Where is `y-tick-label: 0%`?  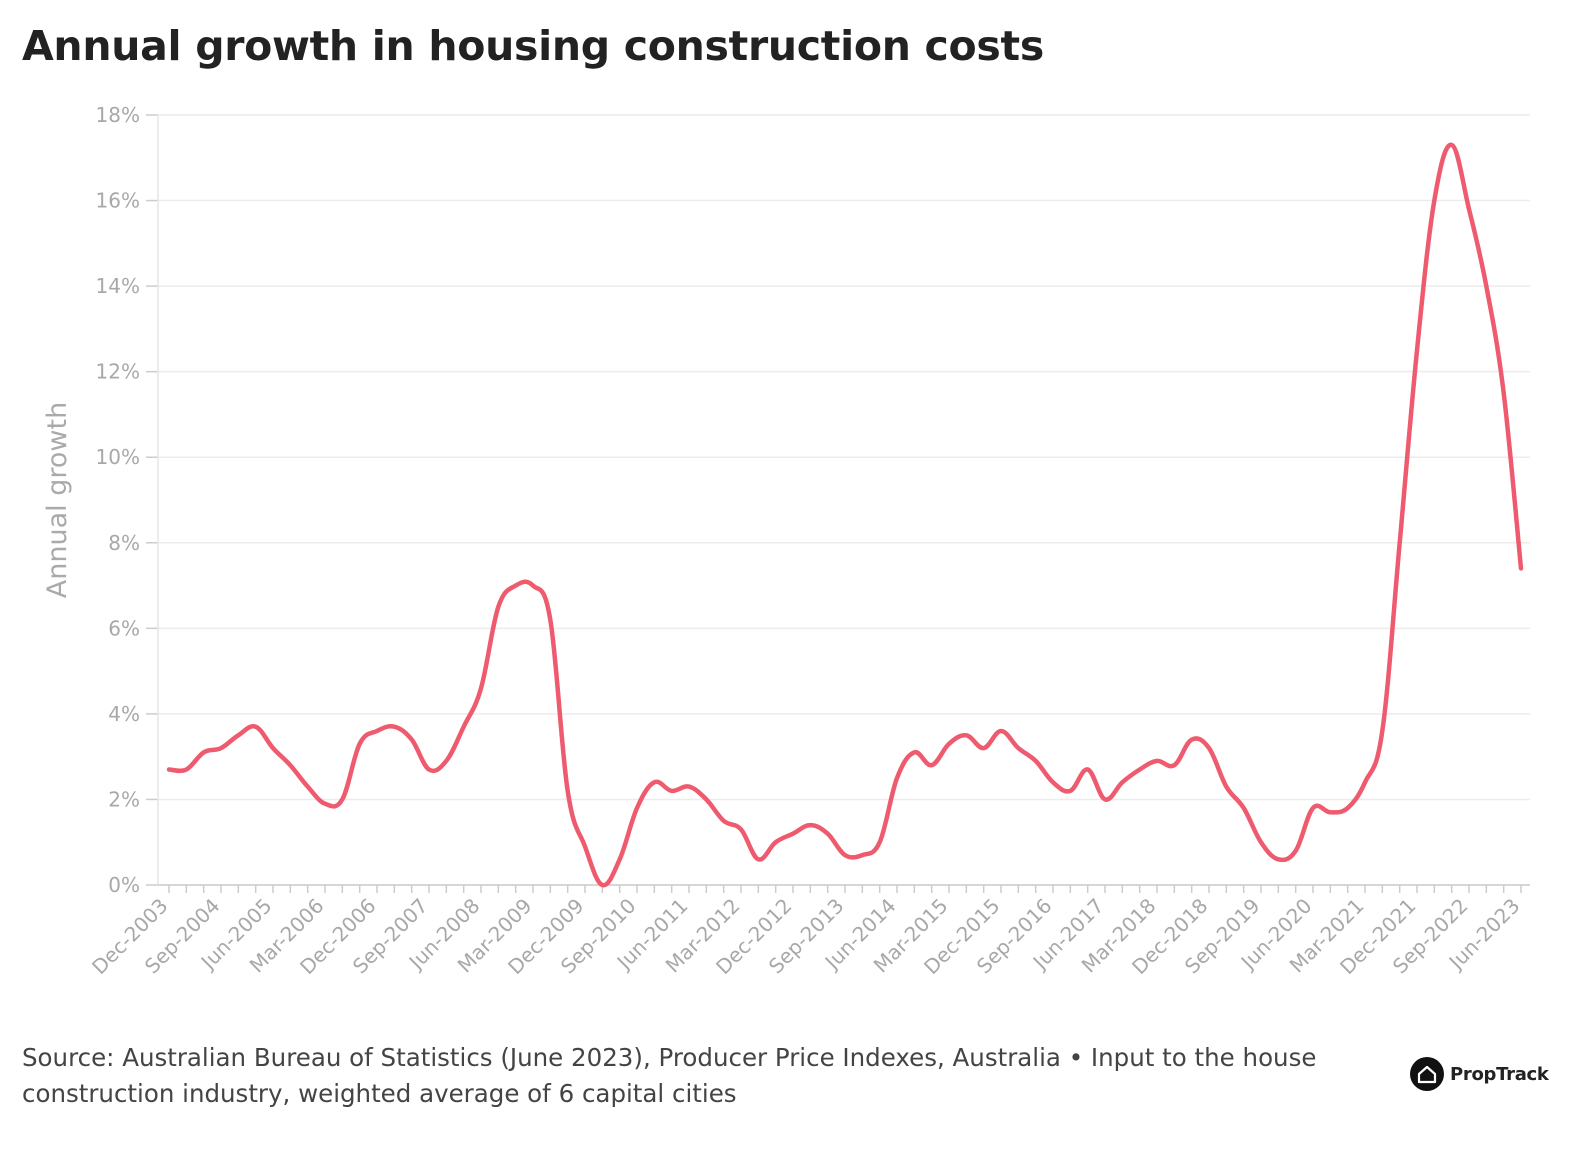
y-tick-label: 0% is located at coordinates (124, 885).